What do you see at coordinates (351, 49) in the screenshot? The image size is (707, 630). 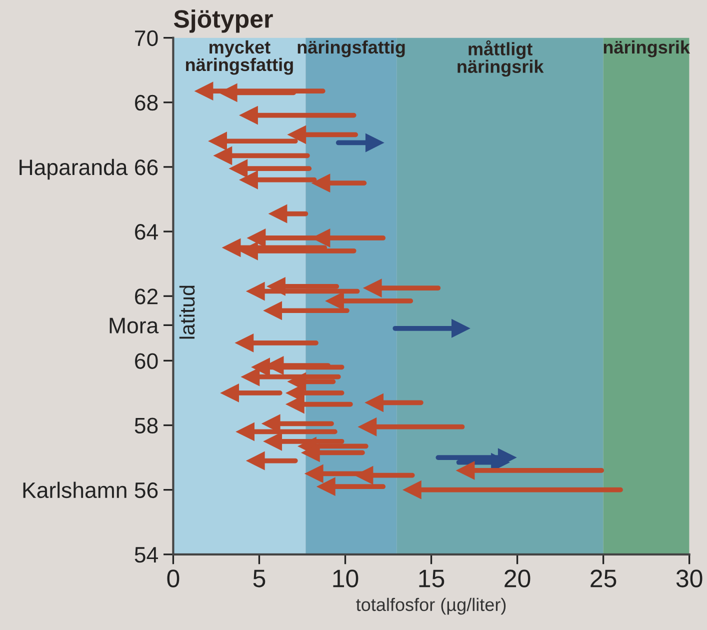 I see `band-label: näringsfattig` at bounding box center [351, 49].